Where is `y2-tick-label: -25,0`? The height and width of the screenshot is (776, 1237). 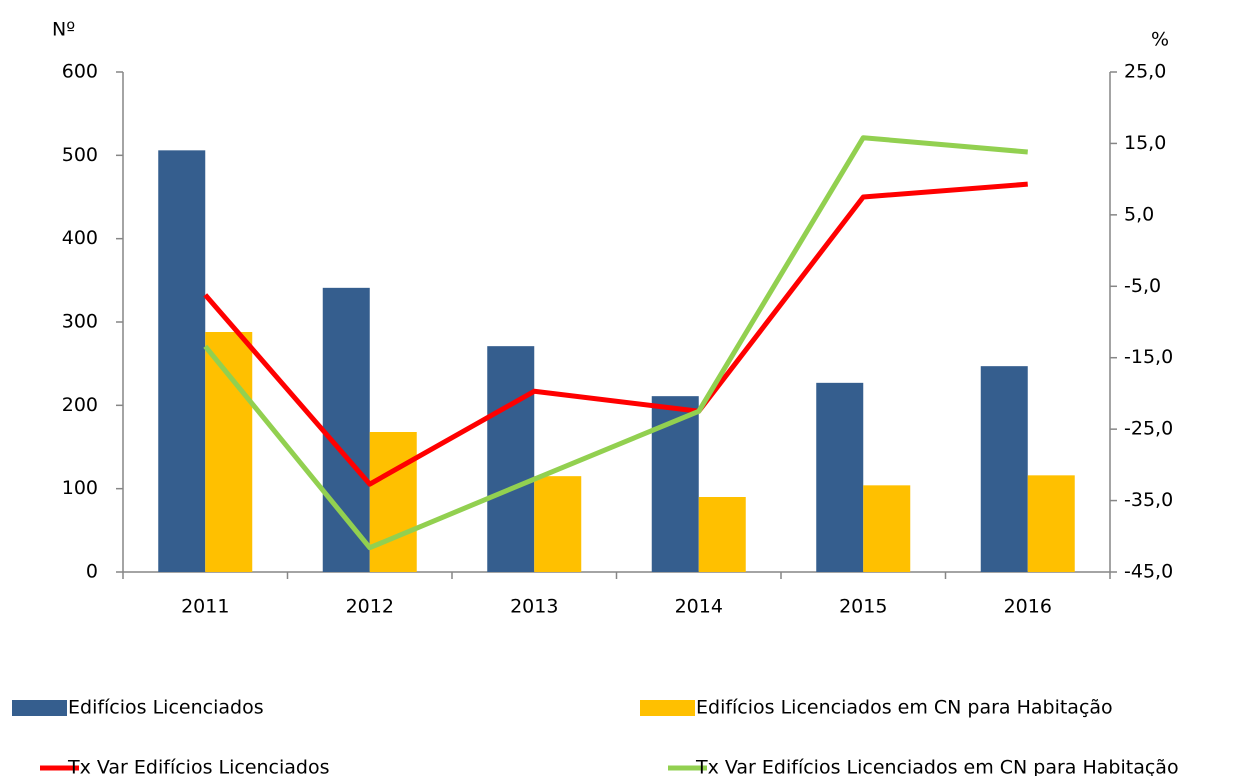 y2-tick-label: -25,0 is located at coordinates (1148, 429).